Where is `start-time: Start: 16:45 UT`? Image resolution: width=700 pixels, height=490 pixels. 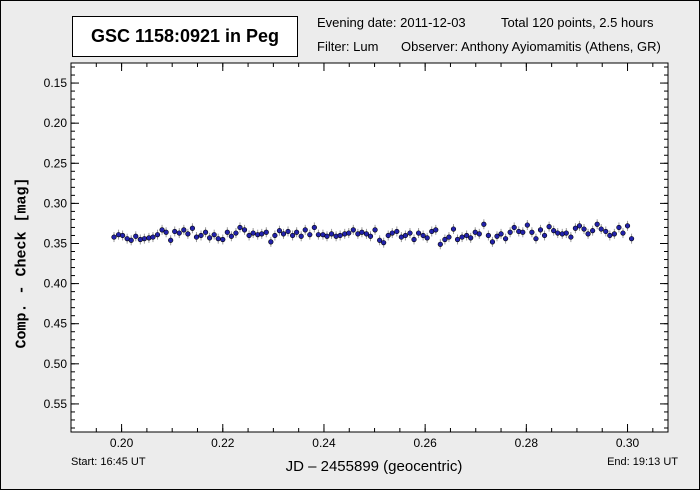 start-time: Start: 16:45 UT is located at coordinates (108, 462).